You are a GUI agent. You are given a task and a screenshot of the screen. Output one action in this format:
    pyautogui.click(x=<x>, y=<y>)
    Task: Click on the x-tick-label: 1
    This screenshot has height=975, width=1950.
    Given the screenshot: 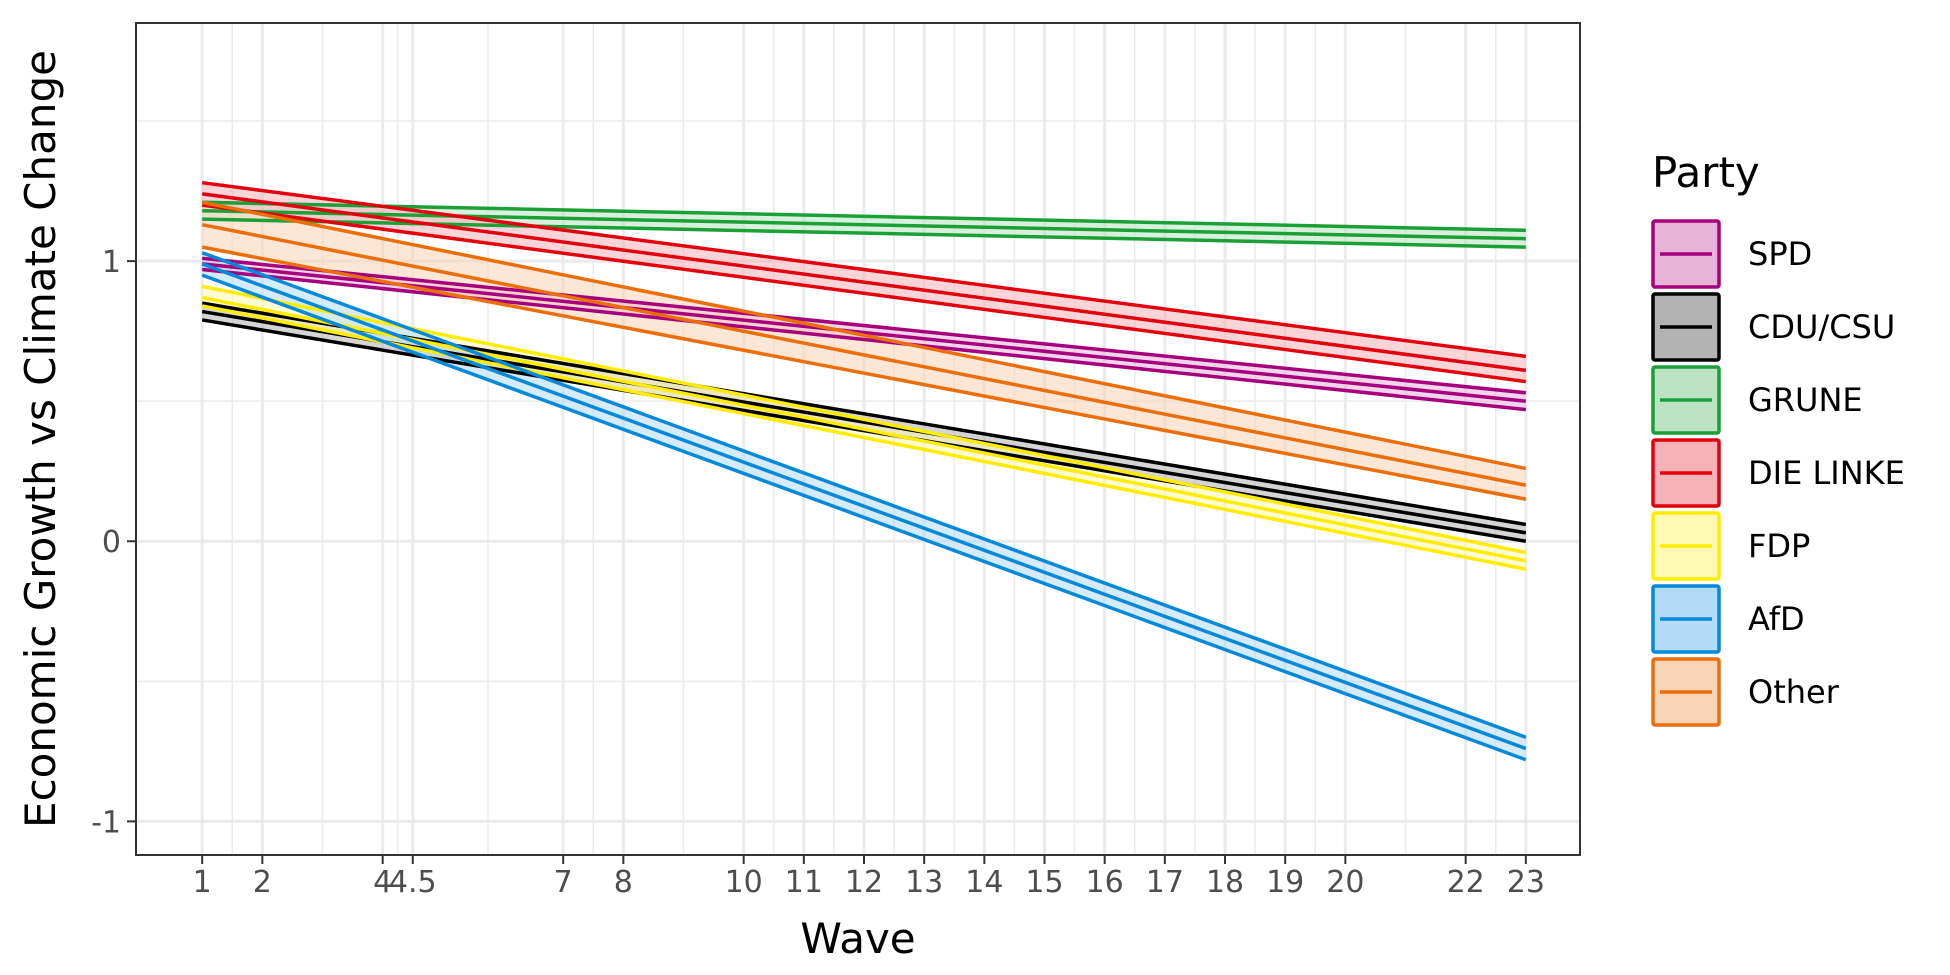 What is the action you would take?
    pyautogui.click(x=202, y=882)
    